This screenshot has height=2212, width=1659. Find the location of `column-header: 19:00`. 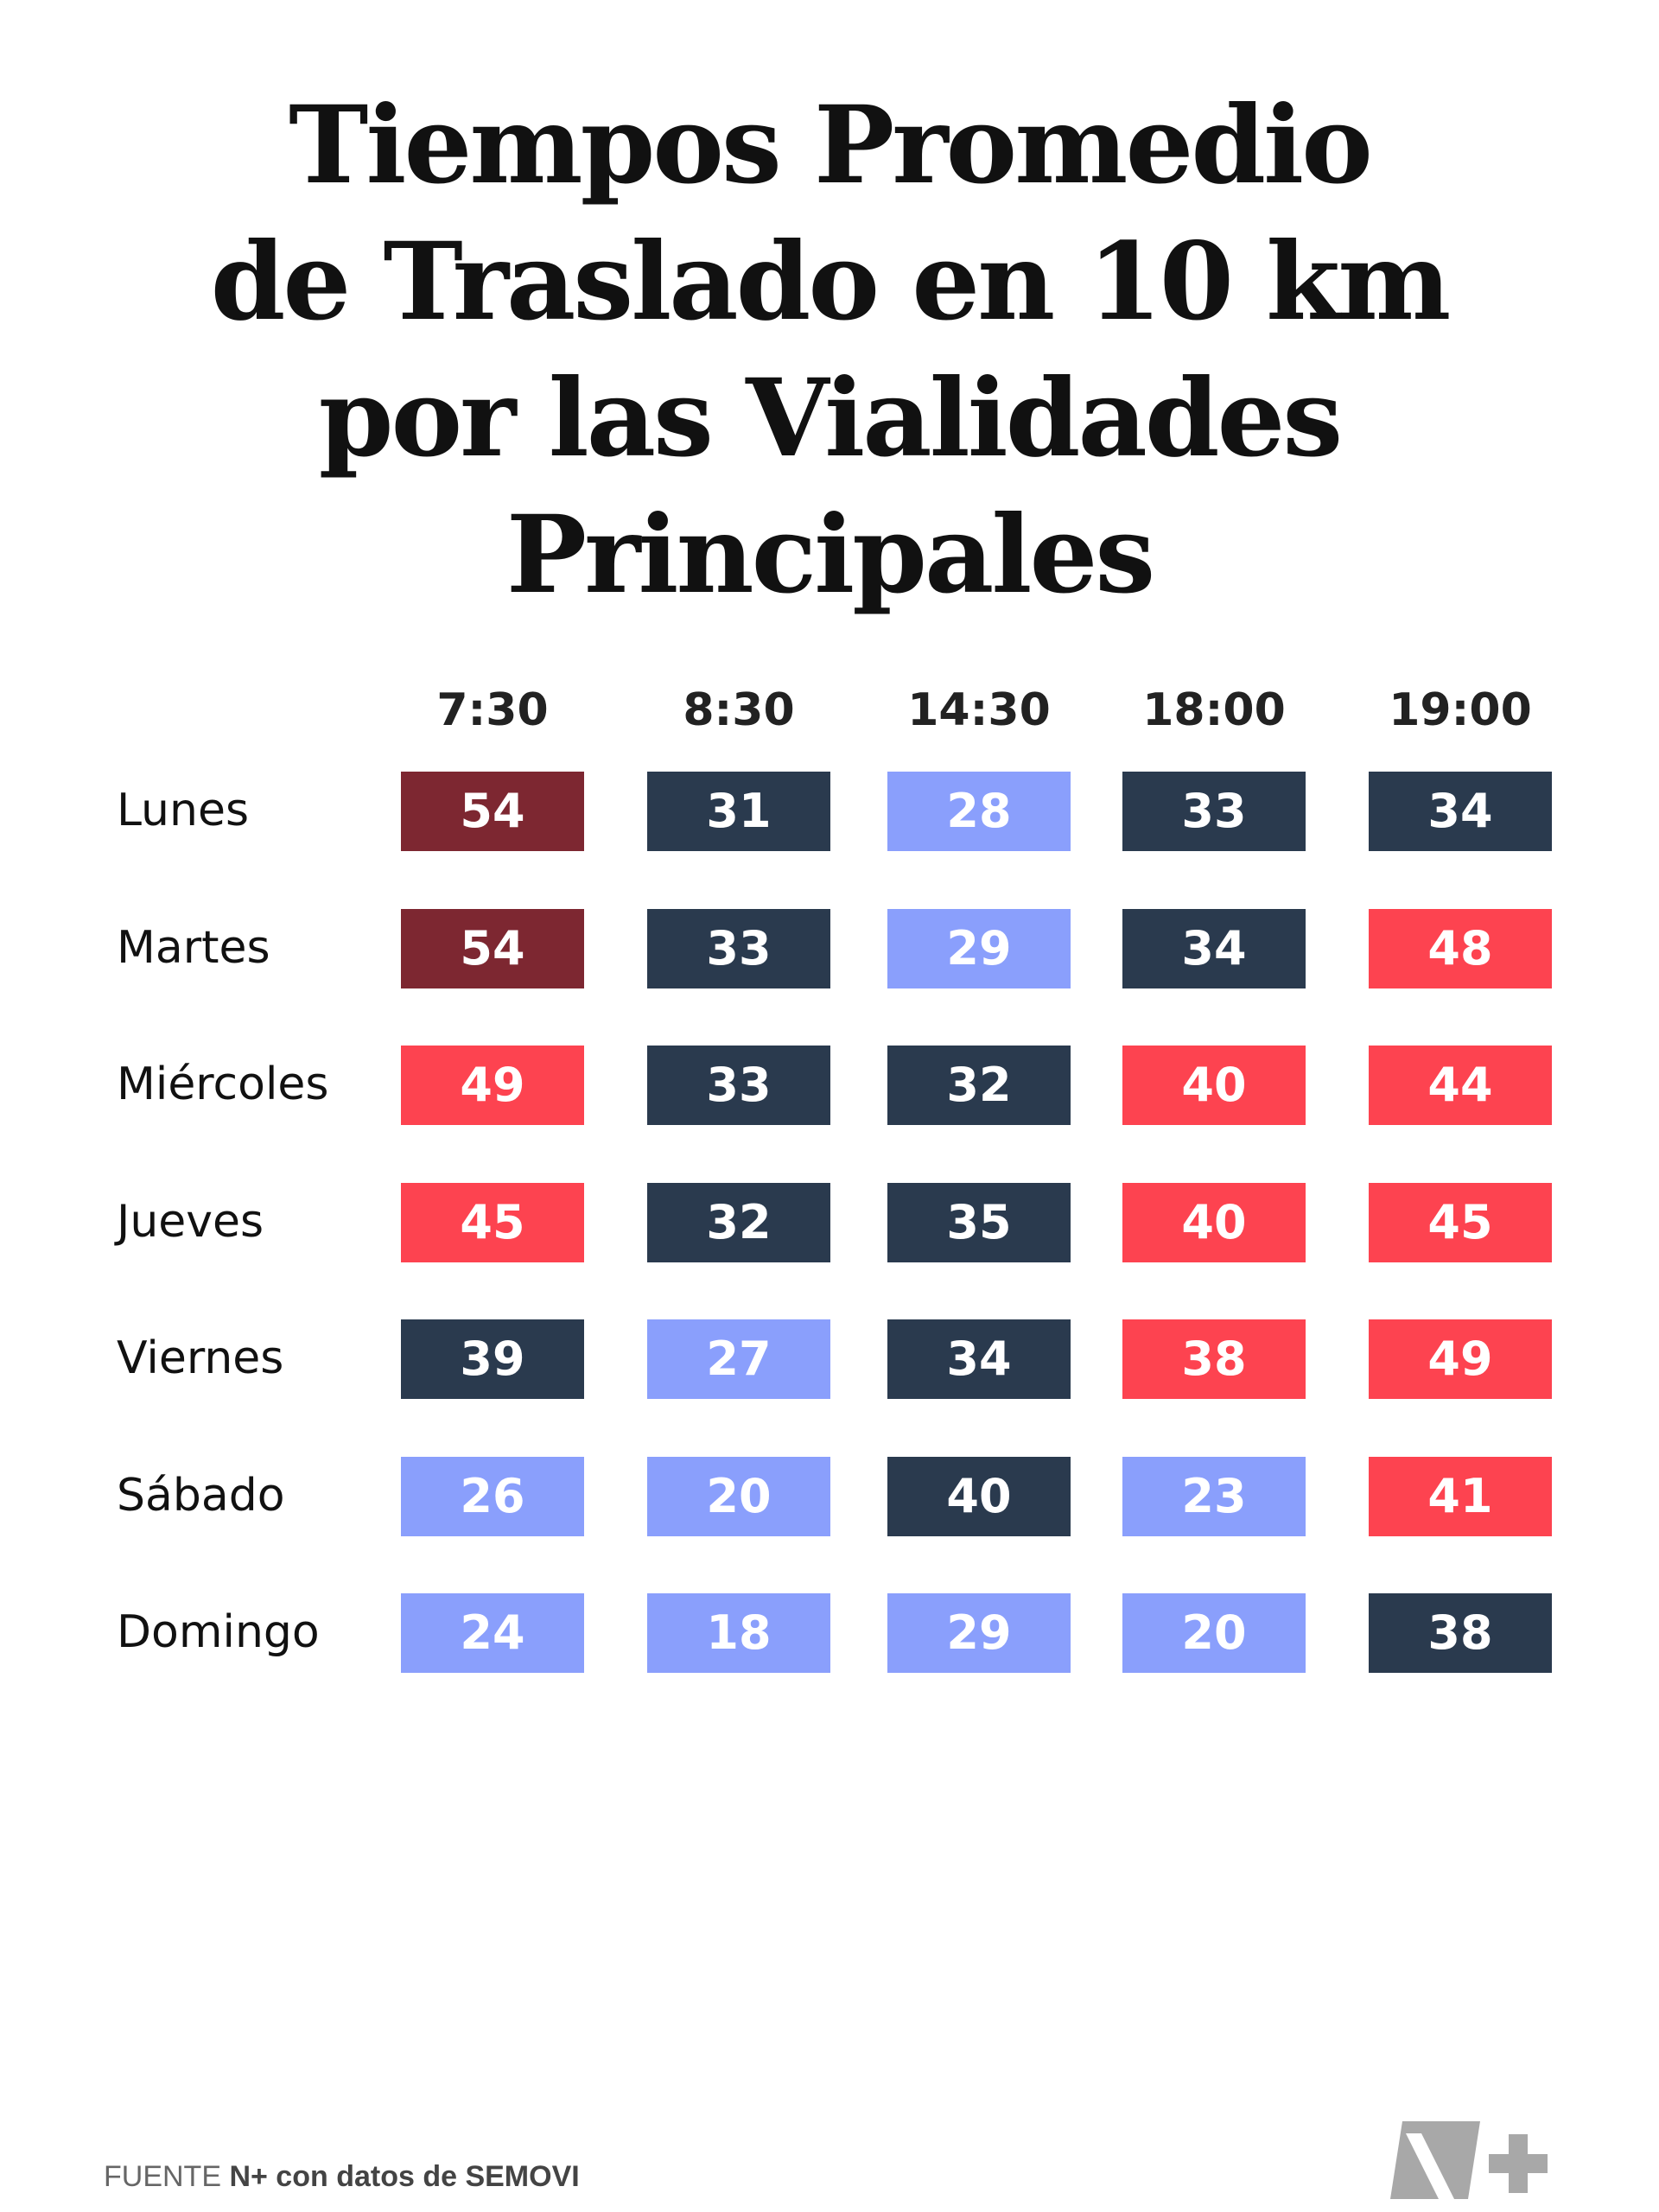

column-header: 19:00 is located at coordinates (1460, 710).